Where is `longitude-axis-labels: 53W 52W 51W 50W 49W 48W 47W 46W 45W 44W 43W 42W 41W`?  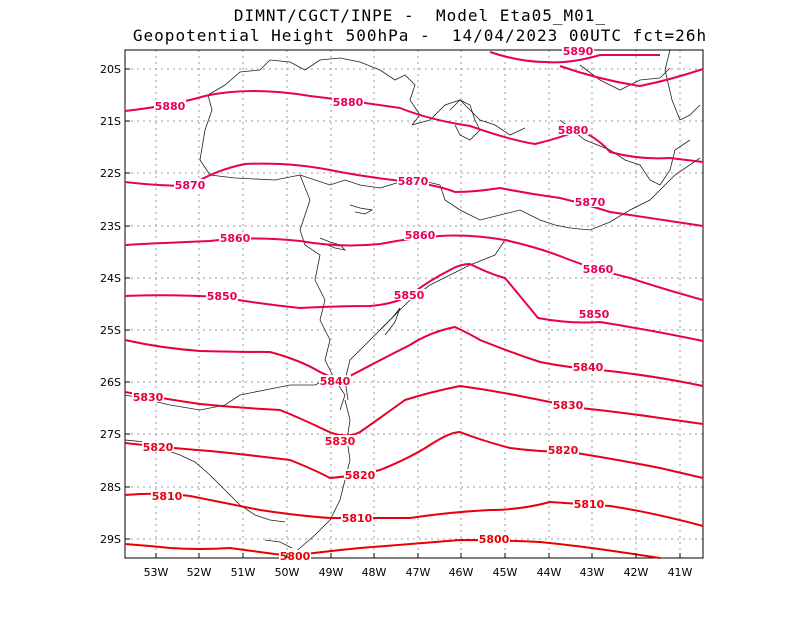
longitude-axis-labels: 53W 52W 51W 50W 49W 48W 47W 46W 45W 44W 43W 42W 41W is located at coordinates (418, 566).